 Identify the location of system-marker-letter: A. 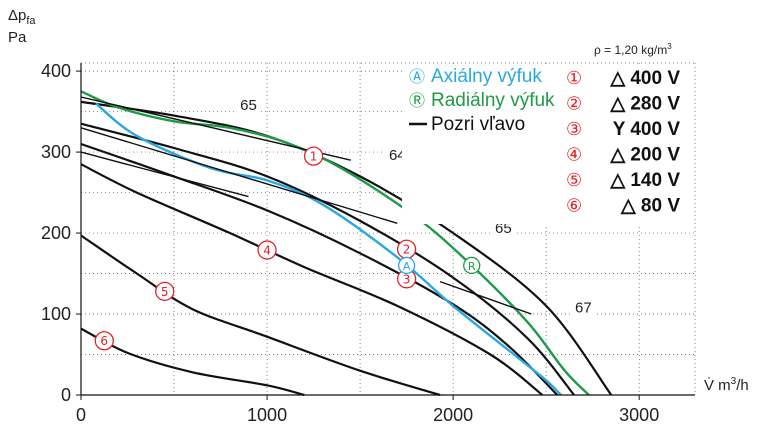
(407, 266).